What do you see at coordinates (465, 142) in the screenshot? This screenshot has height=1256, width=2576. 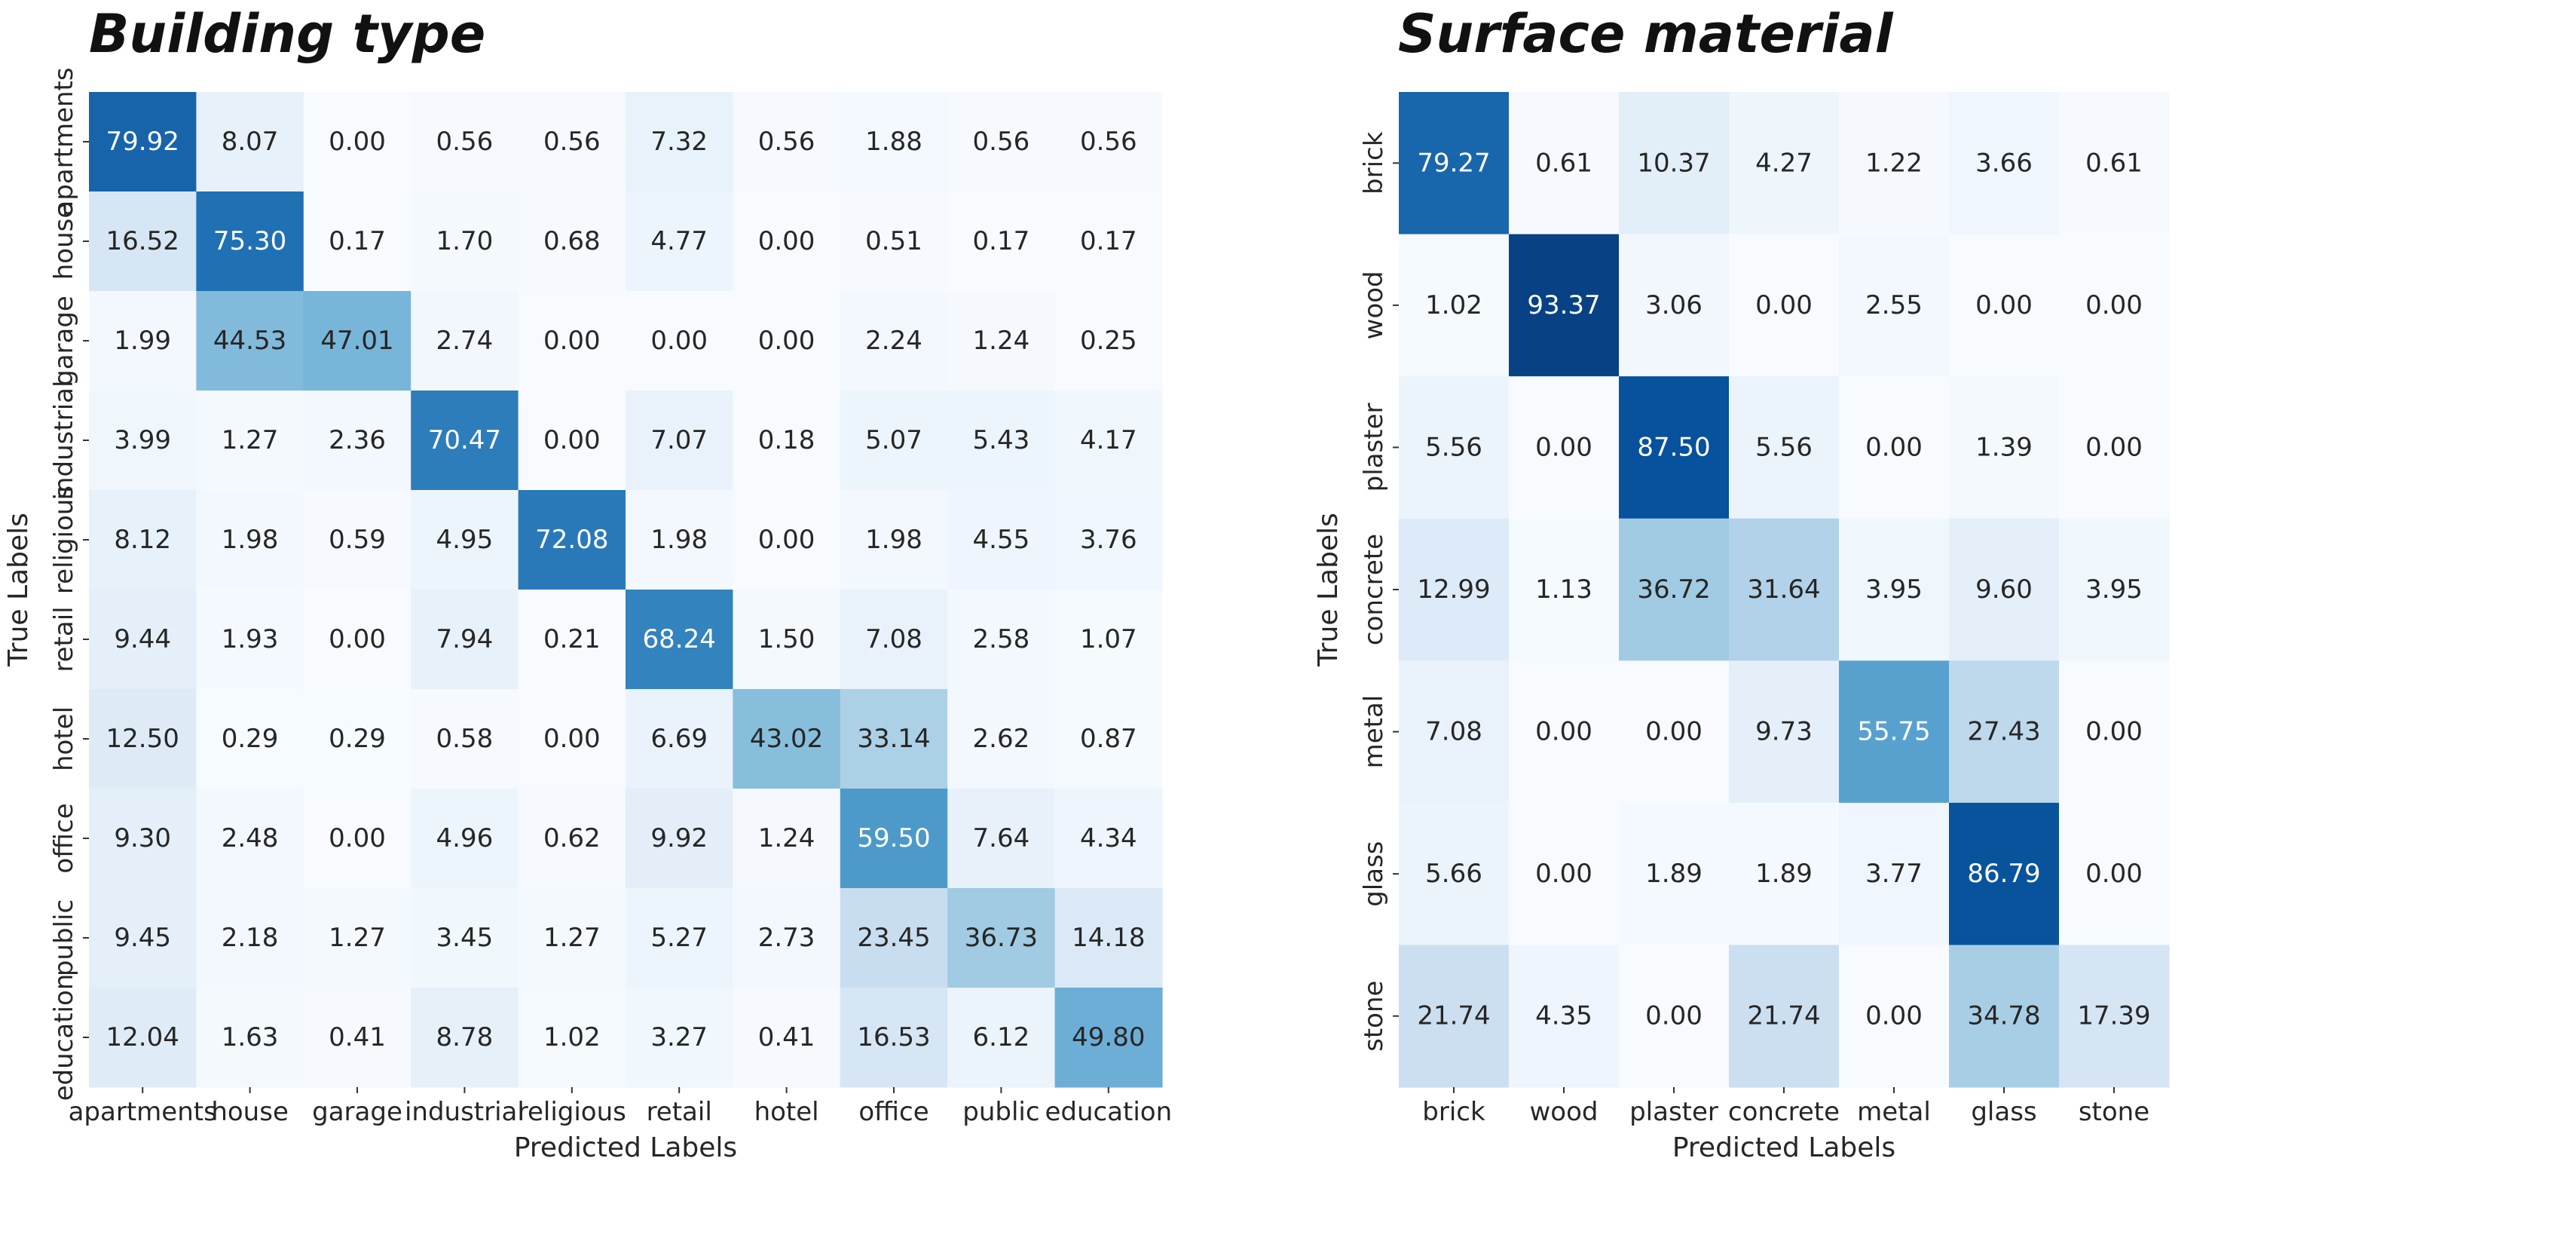 I see `cell-value-label: 0.56` at bounding box center [465, 142].